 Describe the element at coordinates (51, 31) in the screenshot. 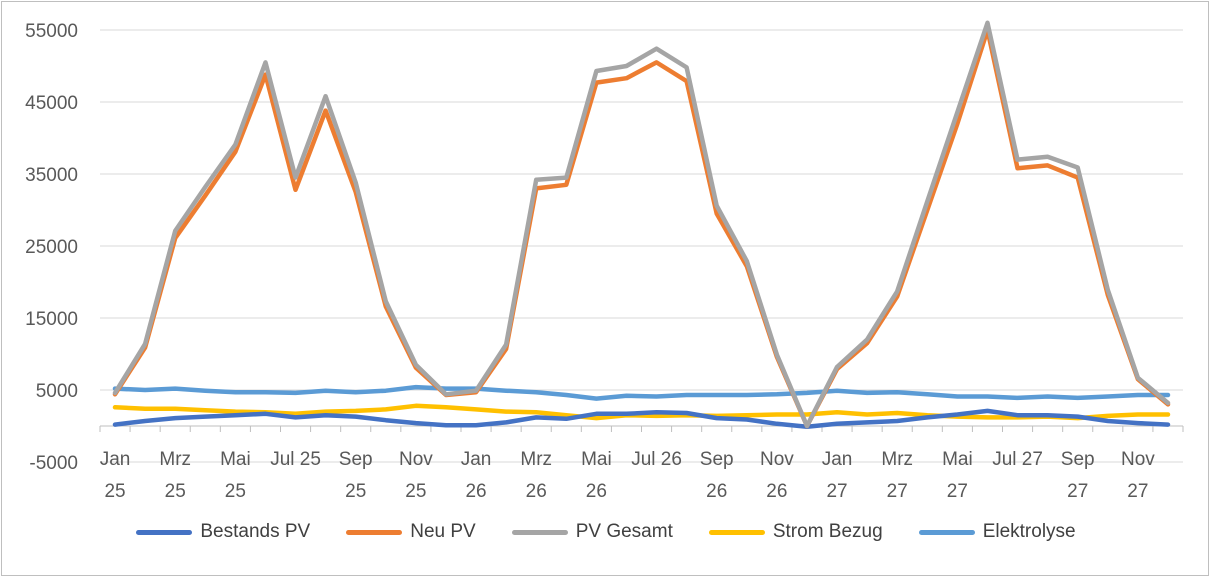

I see `y-tick-label: 55000` at that location.